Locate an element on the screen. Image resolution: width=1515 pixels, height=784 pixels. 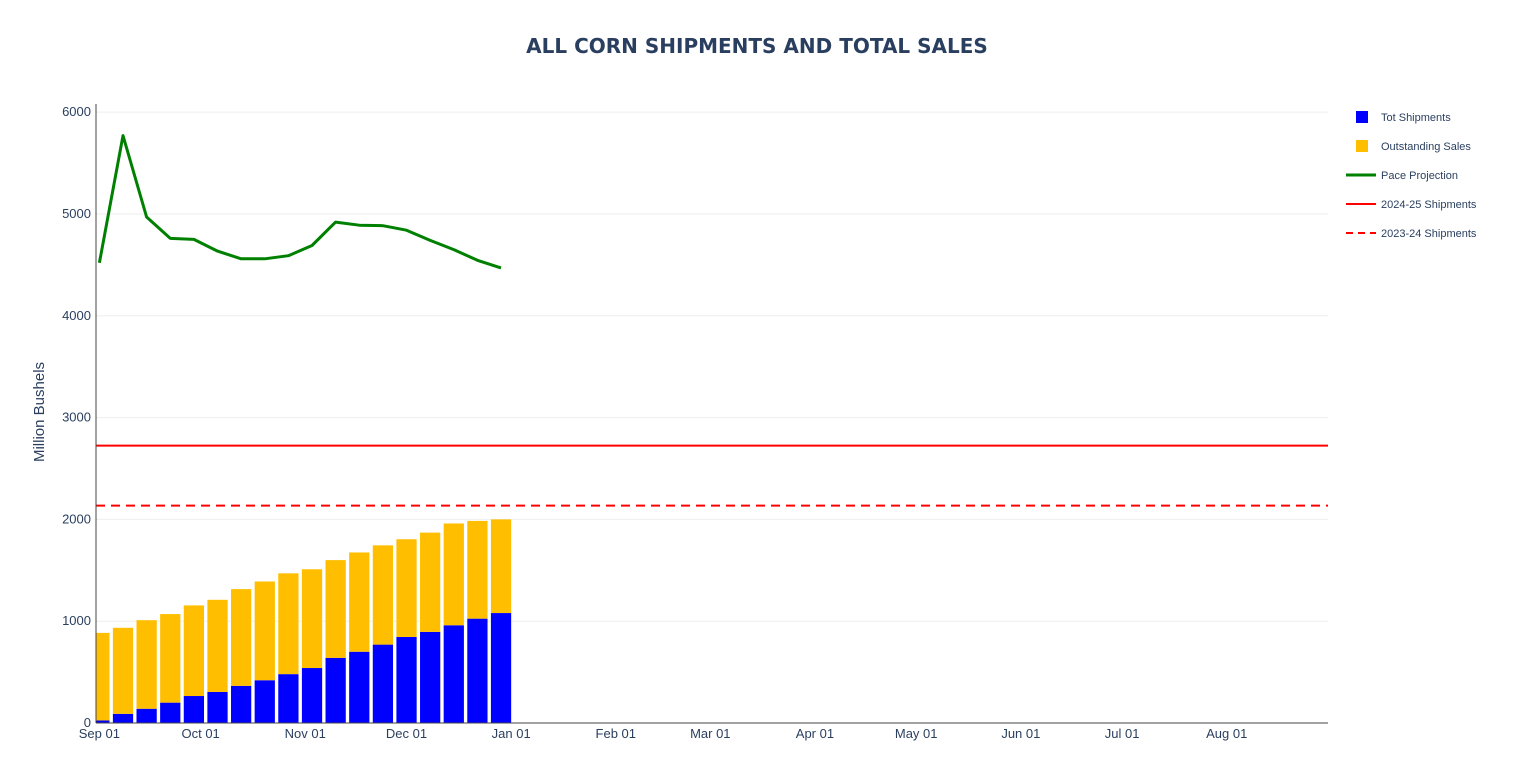
legend-item: 2024-25 Shipments is located at coordinates (1411, 205).